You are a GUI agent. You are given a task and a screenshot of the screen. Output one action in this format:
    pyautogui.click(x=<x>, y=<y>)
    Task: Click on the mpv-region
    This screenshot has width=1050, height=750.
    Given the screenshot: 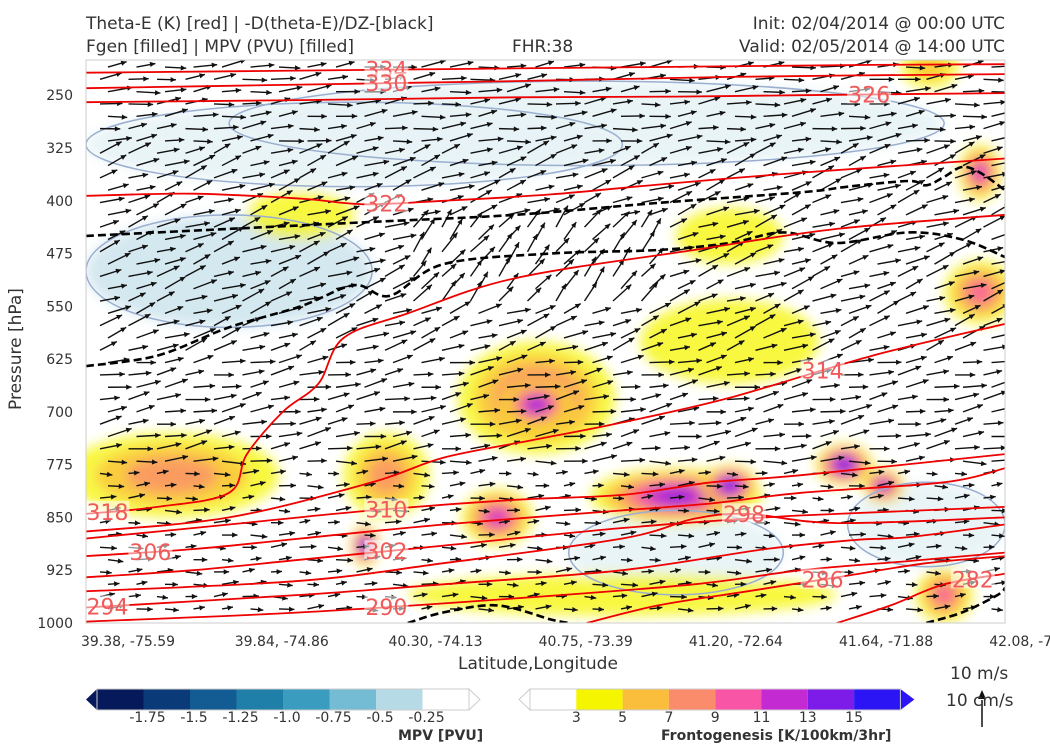 What is the action you would take?
    pyautogui.click(x=926, y=524)
    